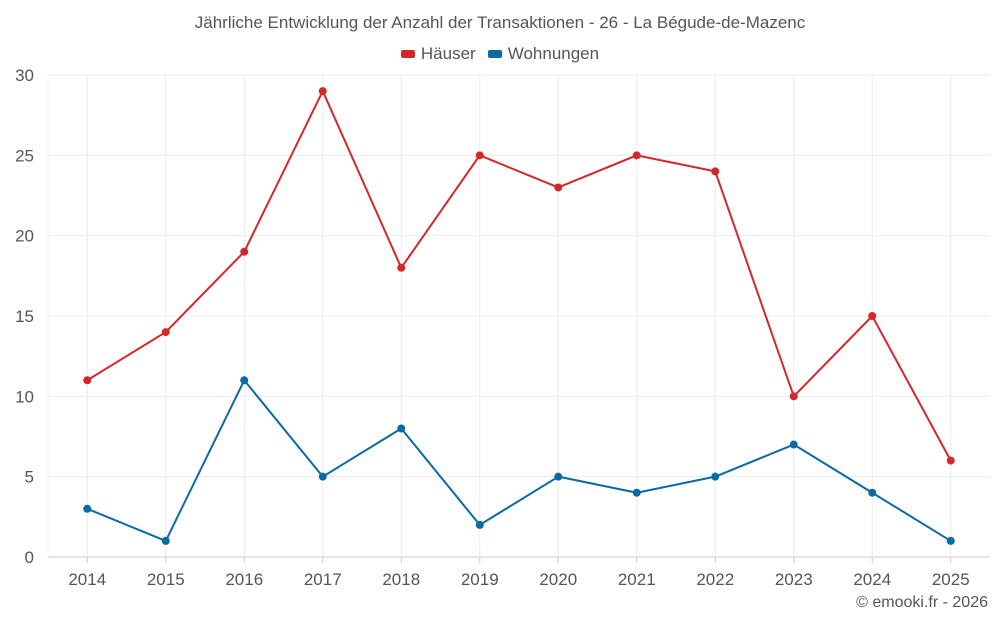 Image resolution: width=1000 pixels, height=625 pixels. What do you see at coordinates (480, 579) in the screenshot?
I see `x-tick-label: 2019` at bounding box center [480, 579].